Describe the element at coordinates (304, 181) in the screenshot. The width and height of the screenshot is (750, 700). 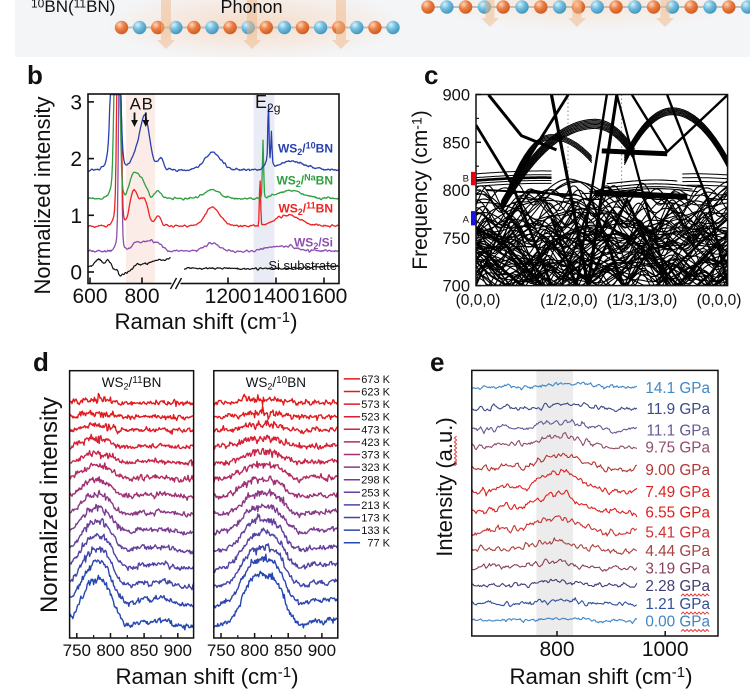
I see `svg-text: WS2/NaBN` at that location.